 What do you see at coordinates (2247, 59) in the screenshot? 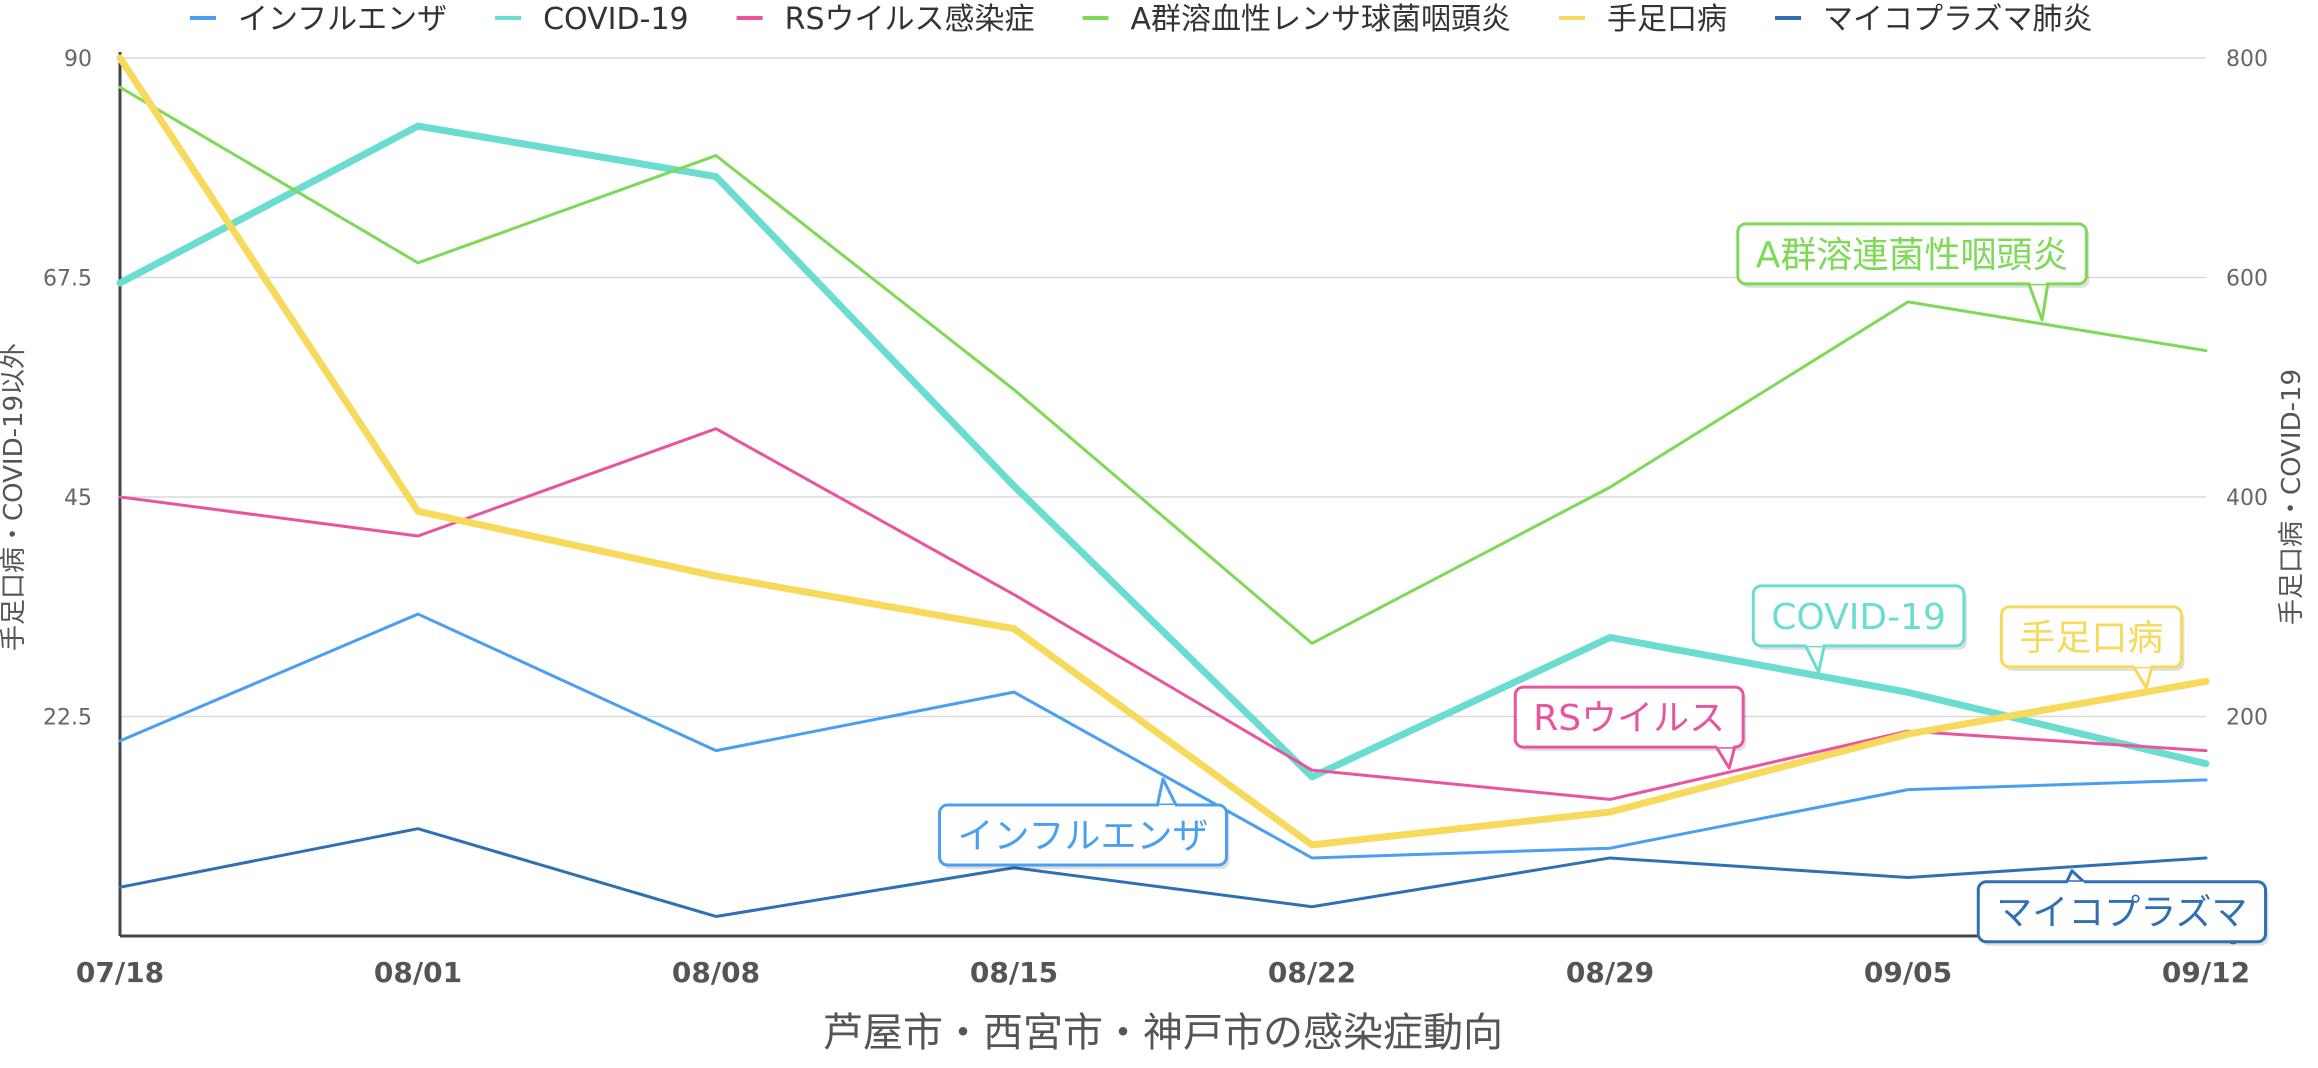
I see `y-right-tick-label: 800` at bounding box center [2247, 59].